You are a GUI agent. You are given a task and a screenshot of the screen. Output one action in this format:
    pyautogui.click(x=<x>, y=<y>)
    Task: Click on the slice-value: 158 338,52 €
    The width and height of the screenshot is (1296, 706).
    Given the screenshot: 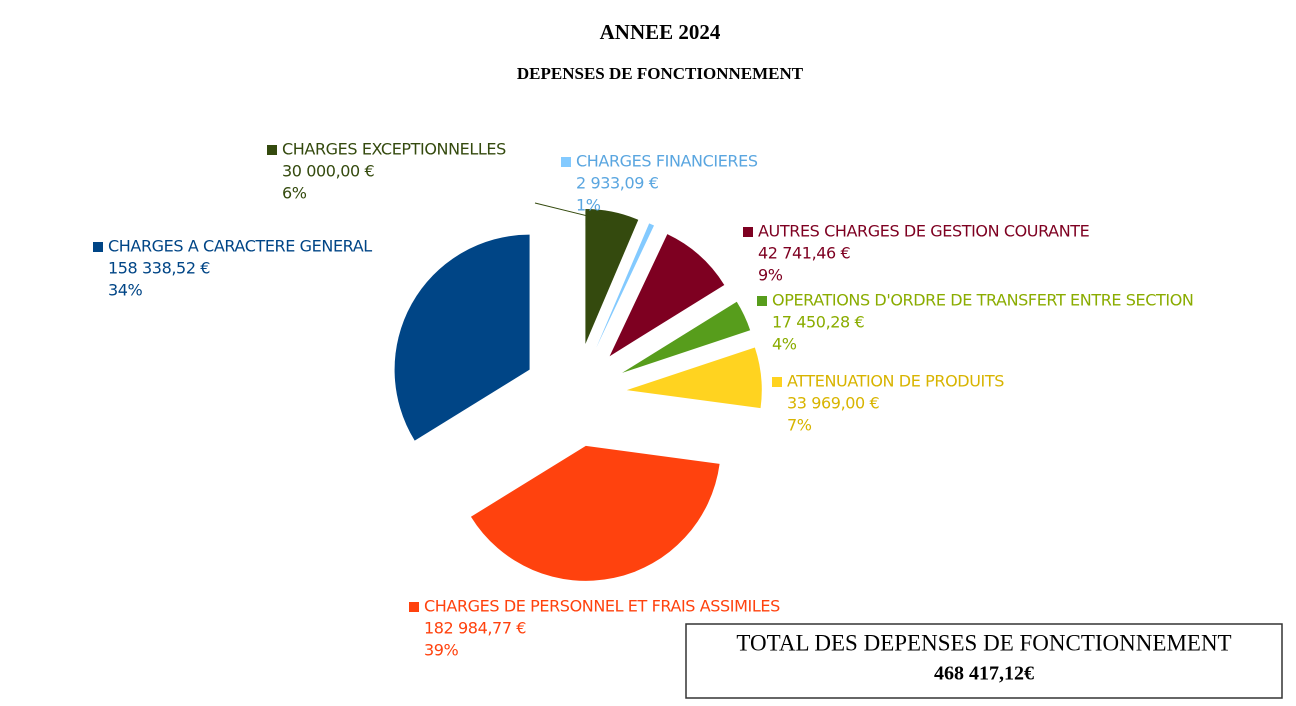 What is the action you would take?
    pyautogui.click(x=159, y=268)
    